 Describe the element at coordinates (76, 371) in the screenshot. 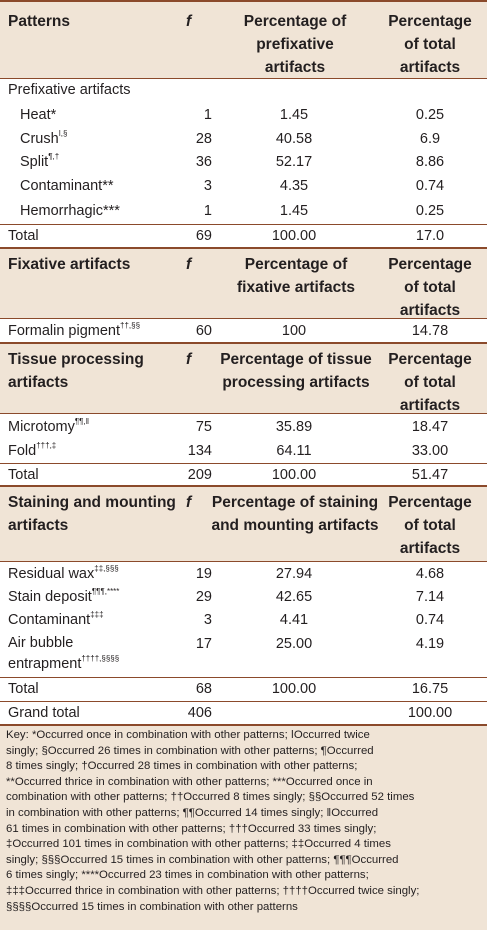

I see `header-label: Tissue processing artifacts` at that location.